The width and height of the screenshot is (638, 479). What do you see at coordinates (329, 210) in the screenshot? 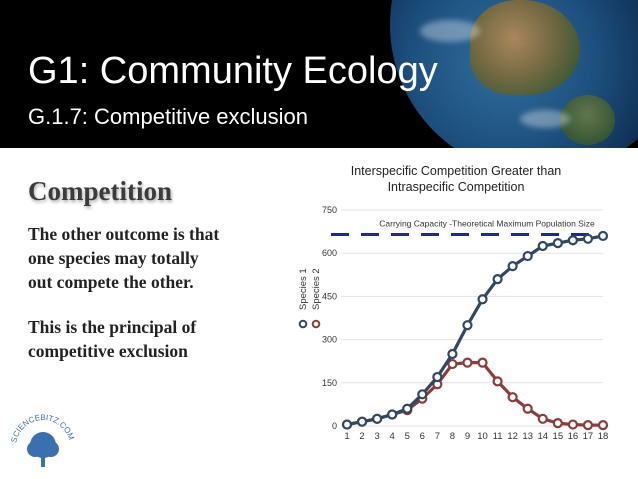
I see `y-tick-label: 750` at bounding box center [329, 210].